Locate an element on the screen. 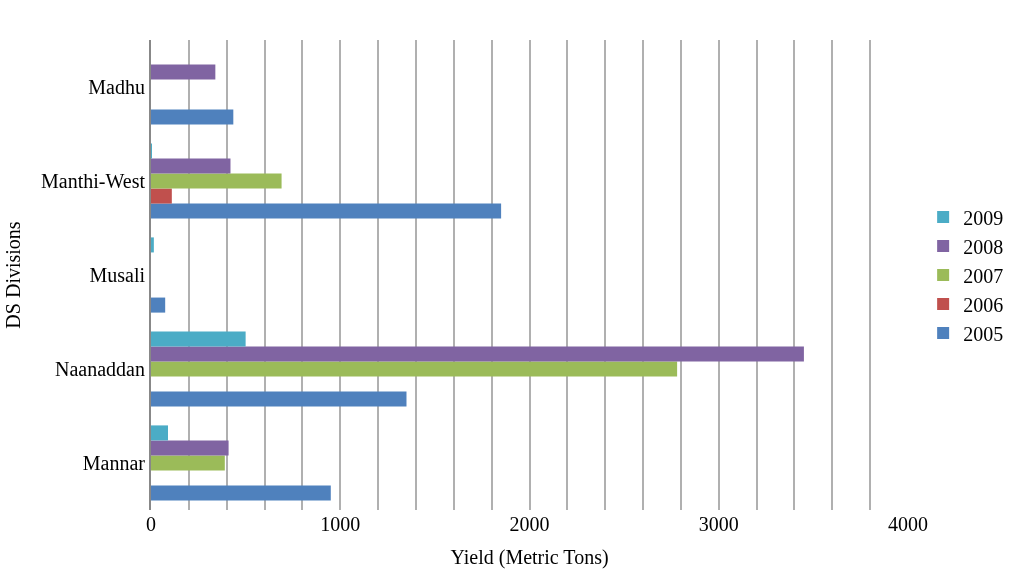 The image size is (1020, 576). y-tick-label: Mannar is located at coordinates (114, 463).